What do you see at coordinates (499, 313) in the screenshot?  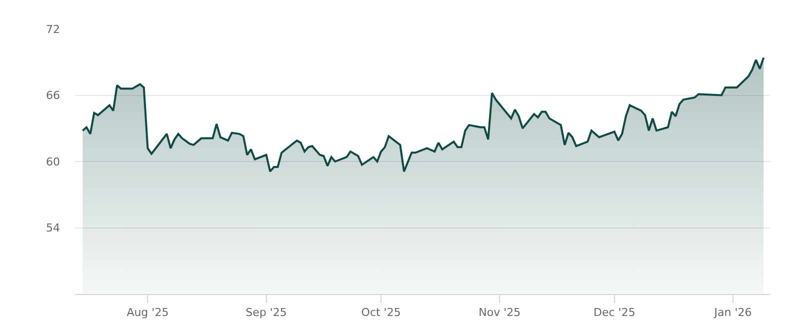 I see `x-tick-label: Nov '25` at bounding box center [499, 313].